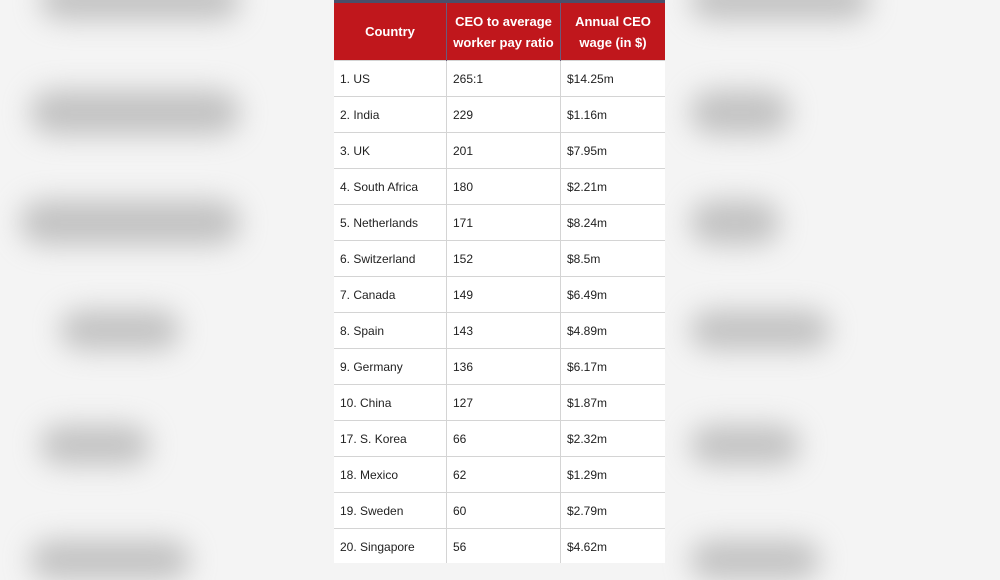  I want to click on cell-pay-ratio: 127, so click(503, 402).